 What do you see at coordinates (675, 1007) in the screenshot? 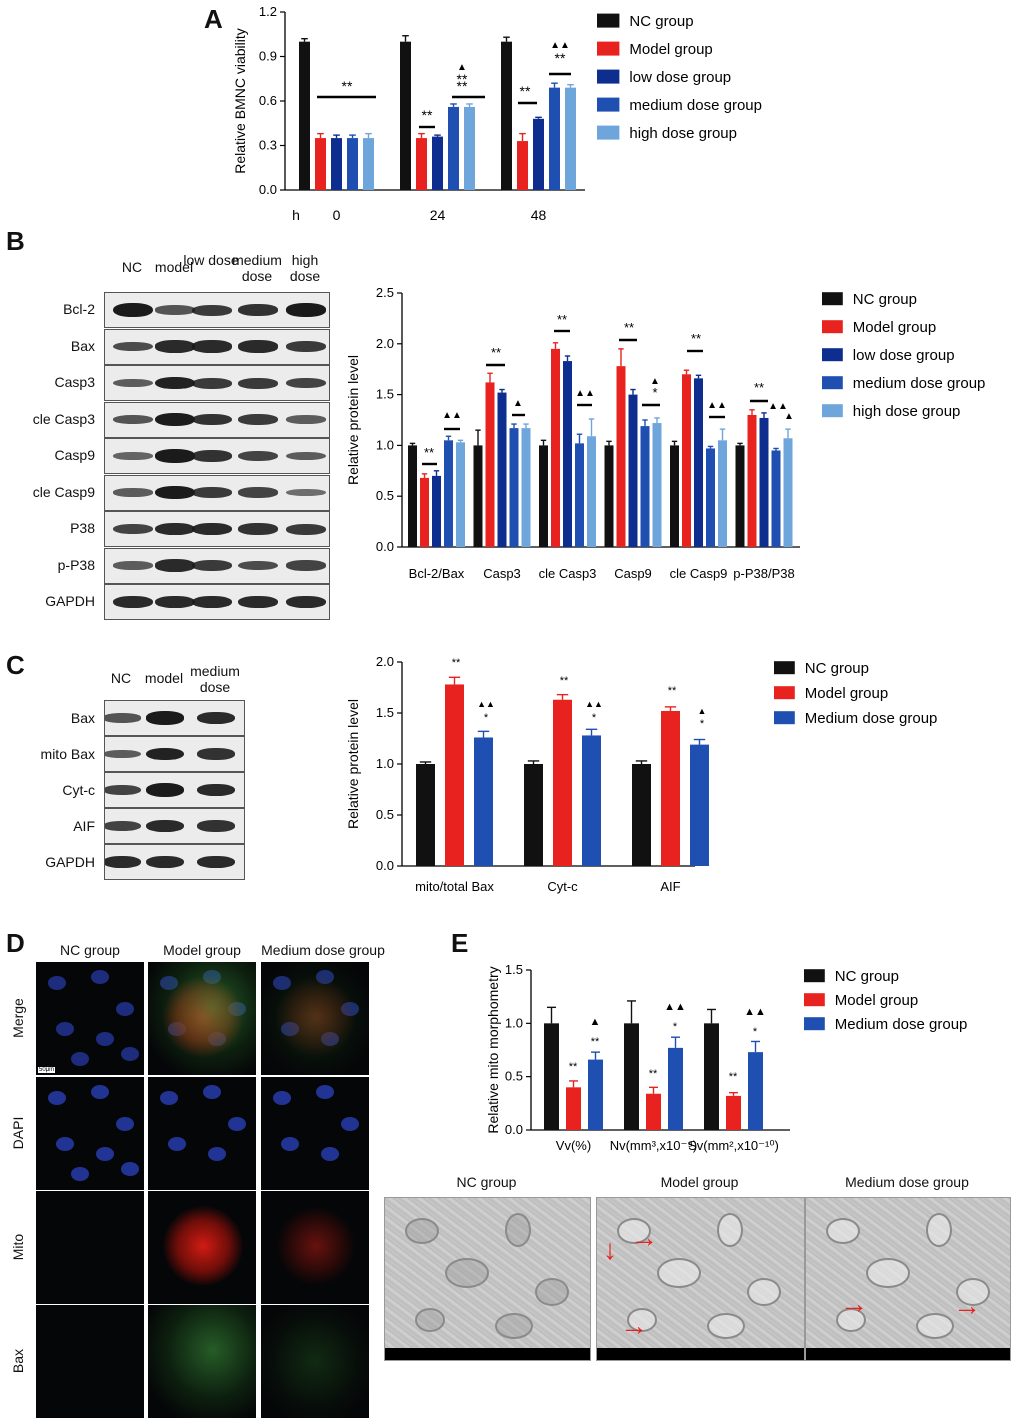
I see `significance-marker: ▲▲` at bounding box center [675, 1007].